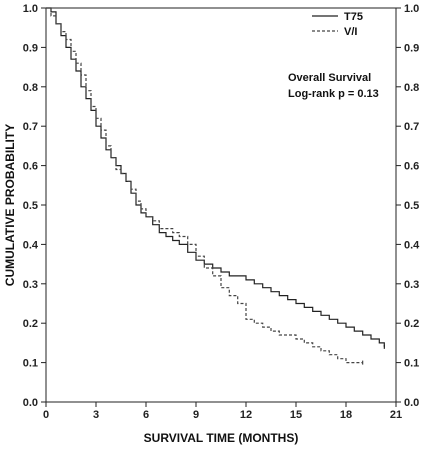  I want to click on y-tick-label-left: 0.3, so click(30, 285).